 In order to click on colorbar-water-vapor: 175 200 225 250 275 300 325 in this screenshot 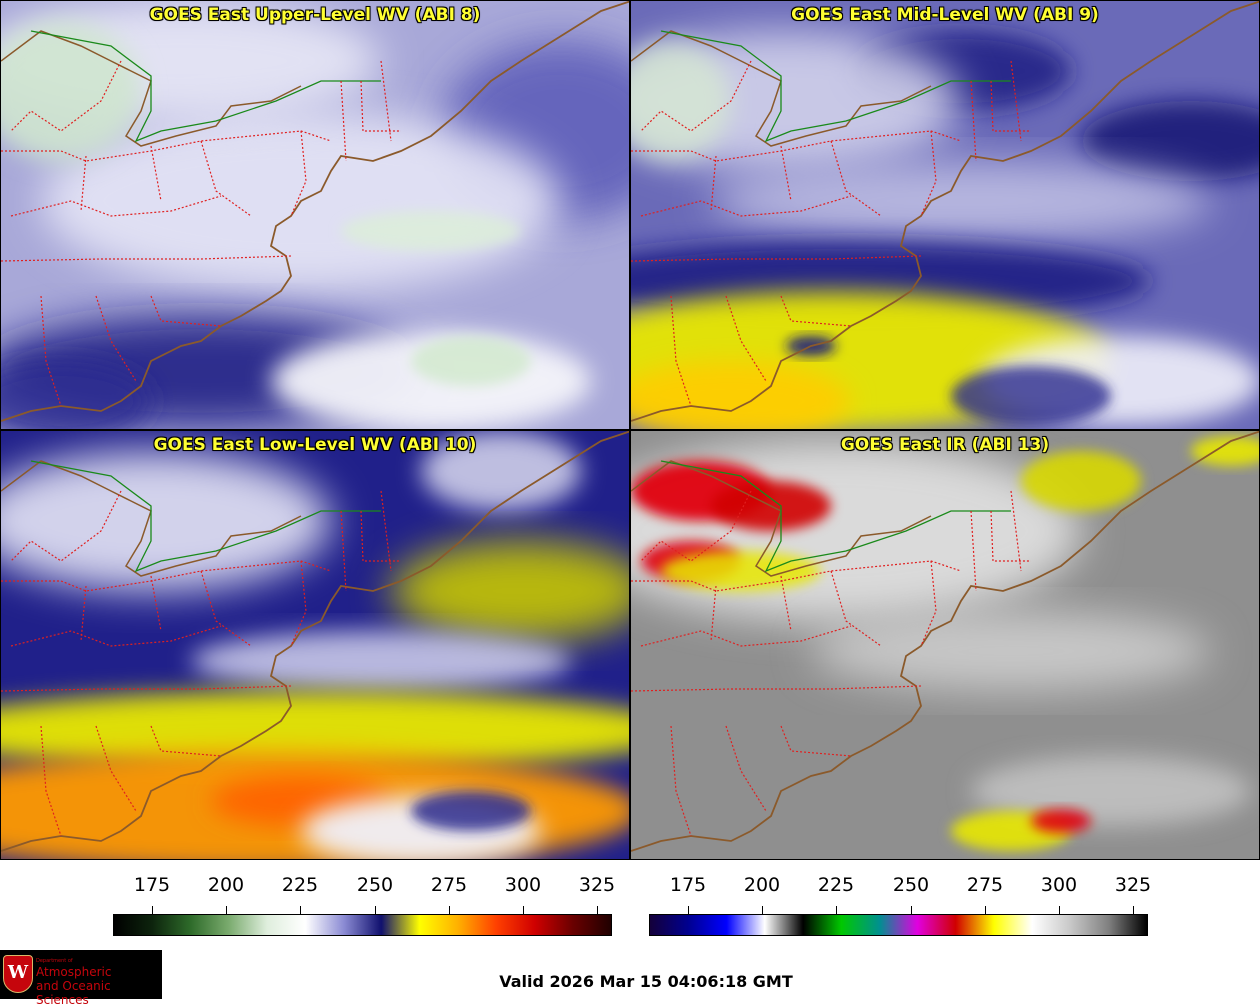, I will do `click(364, 905)`.